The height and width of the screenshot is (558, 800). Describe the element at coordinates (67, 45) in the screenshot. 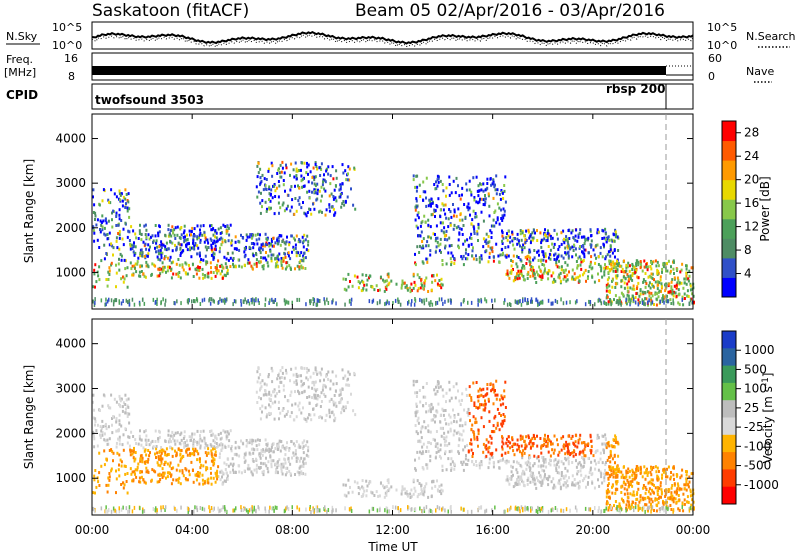

I see `nsky-tick-bottom: 10^0` at that location.